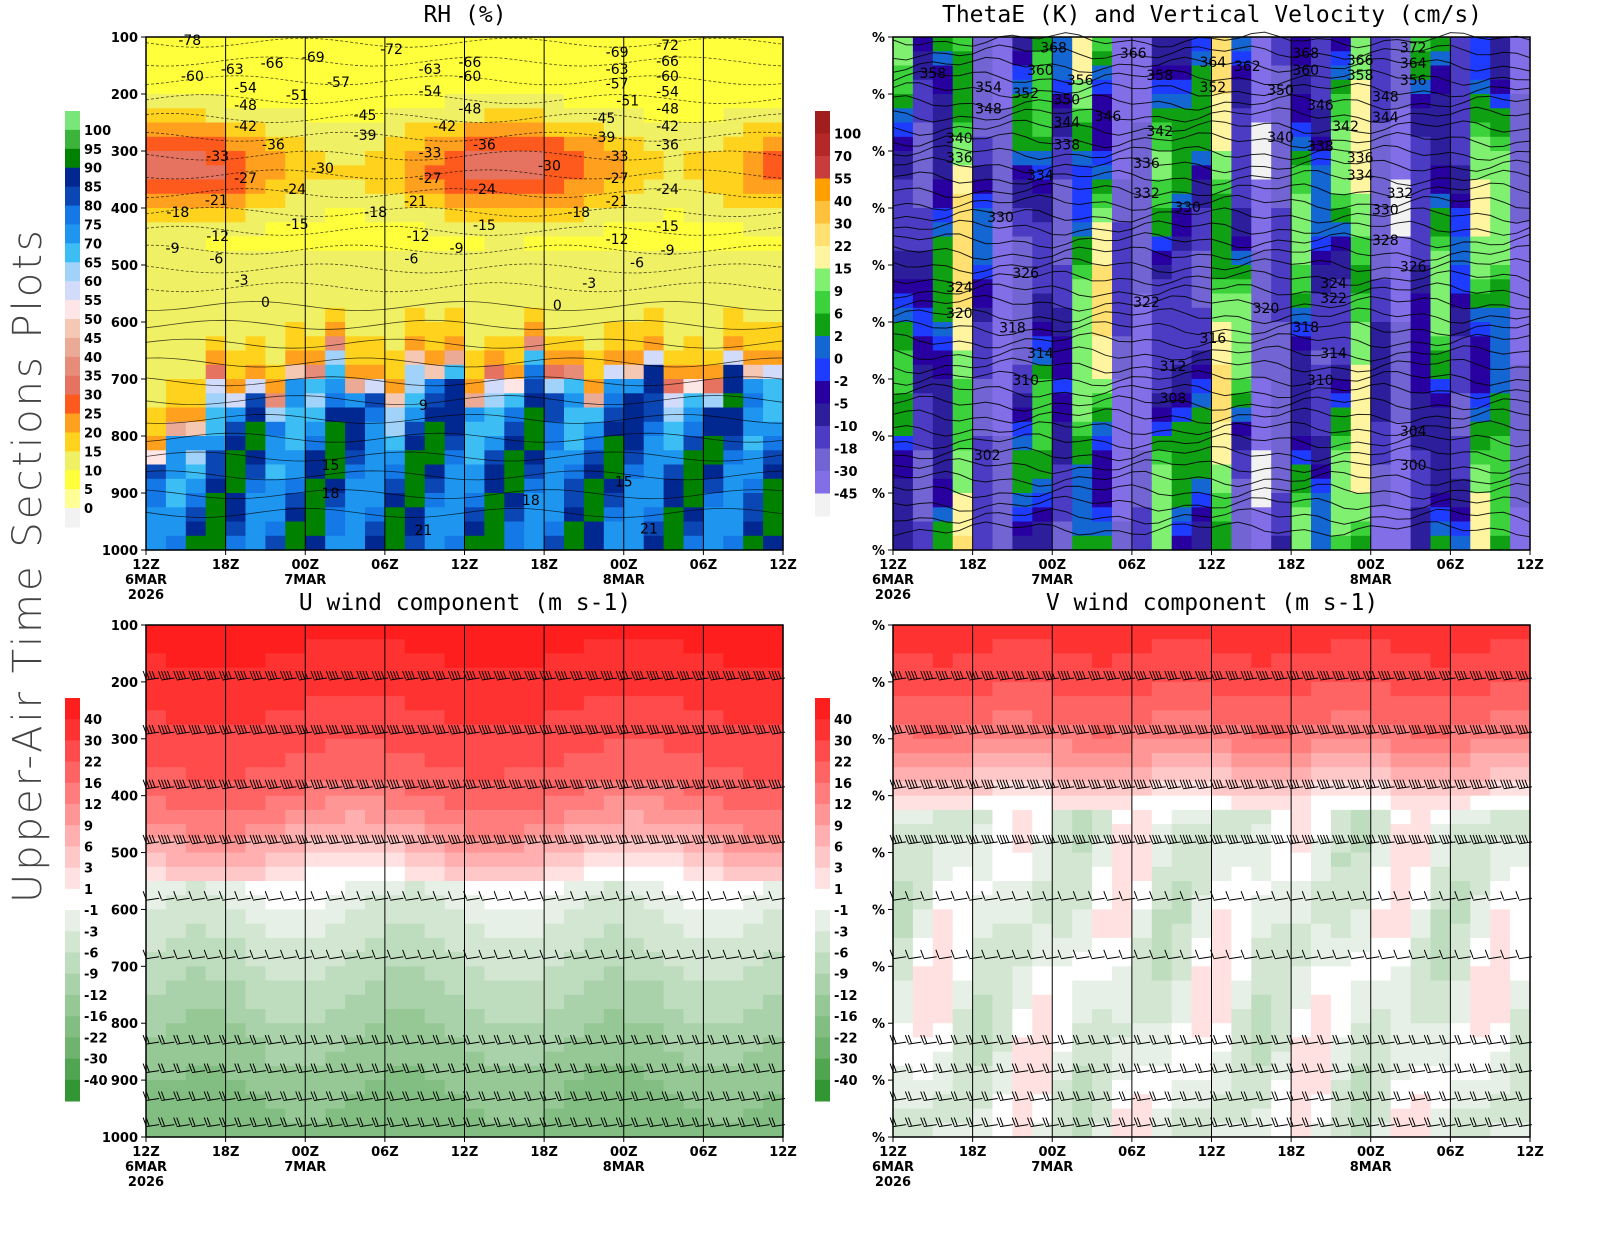 This screenshot has height=1236, width=1600. Describe the element at coordinates (1371, 565) in the screenshot. I see `x-tick-label: 00Z` at that location.